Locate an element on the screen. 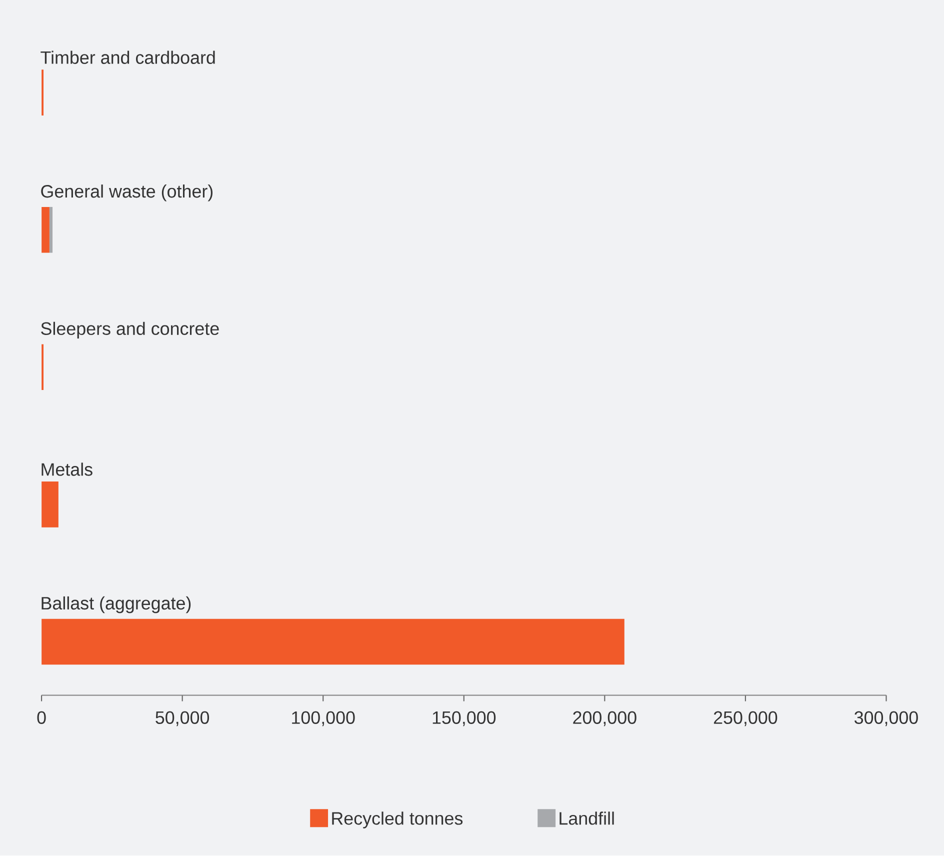 The image size is (944, 856). x-tick-label: 50,000 is located at coordinates (183, 718).